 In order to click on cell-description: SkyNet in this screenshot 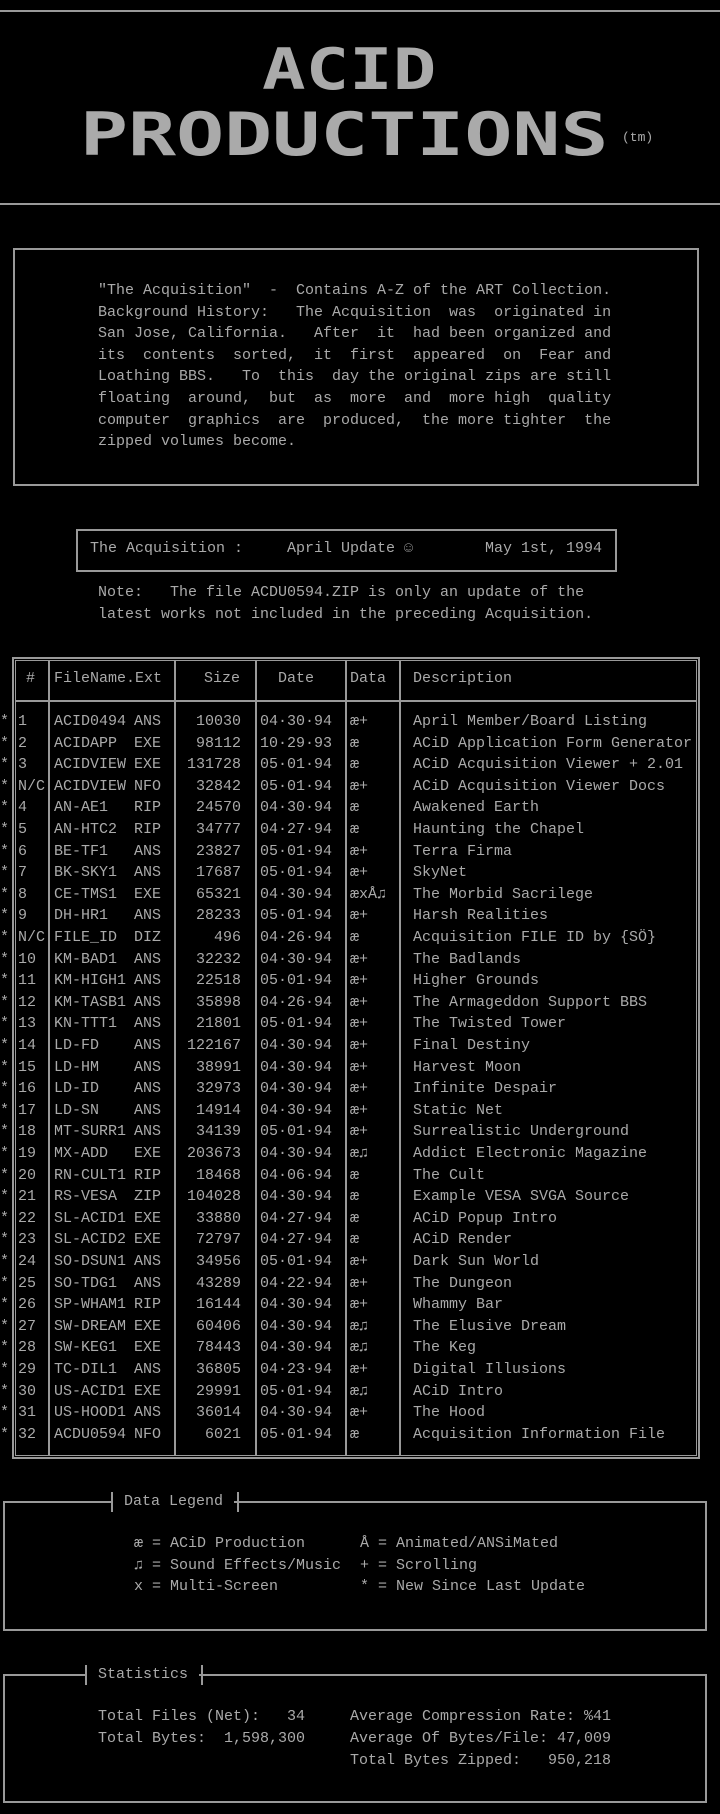, I will do `click(440, 873)`.